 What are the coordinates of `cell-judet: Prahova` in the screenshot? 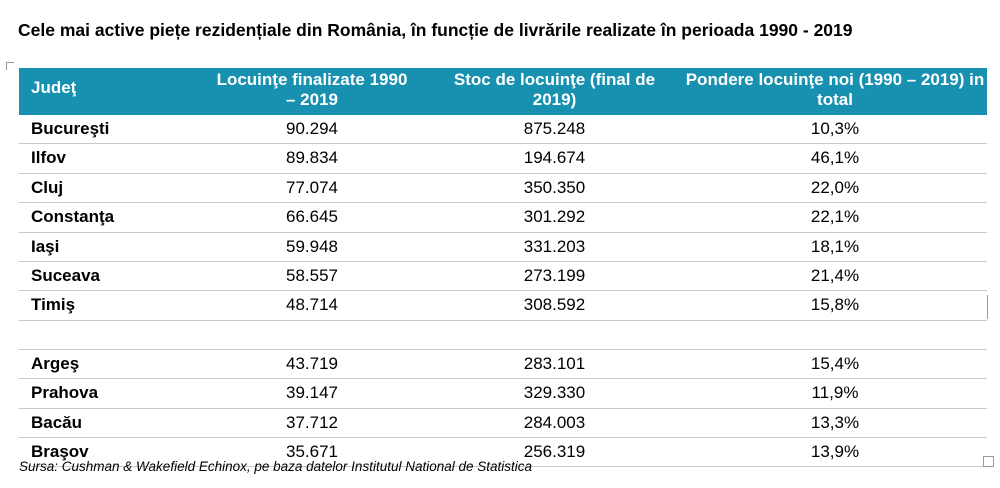 It's located at (65, 393).